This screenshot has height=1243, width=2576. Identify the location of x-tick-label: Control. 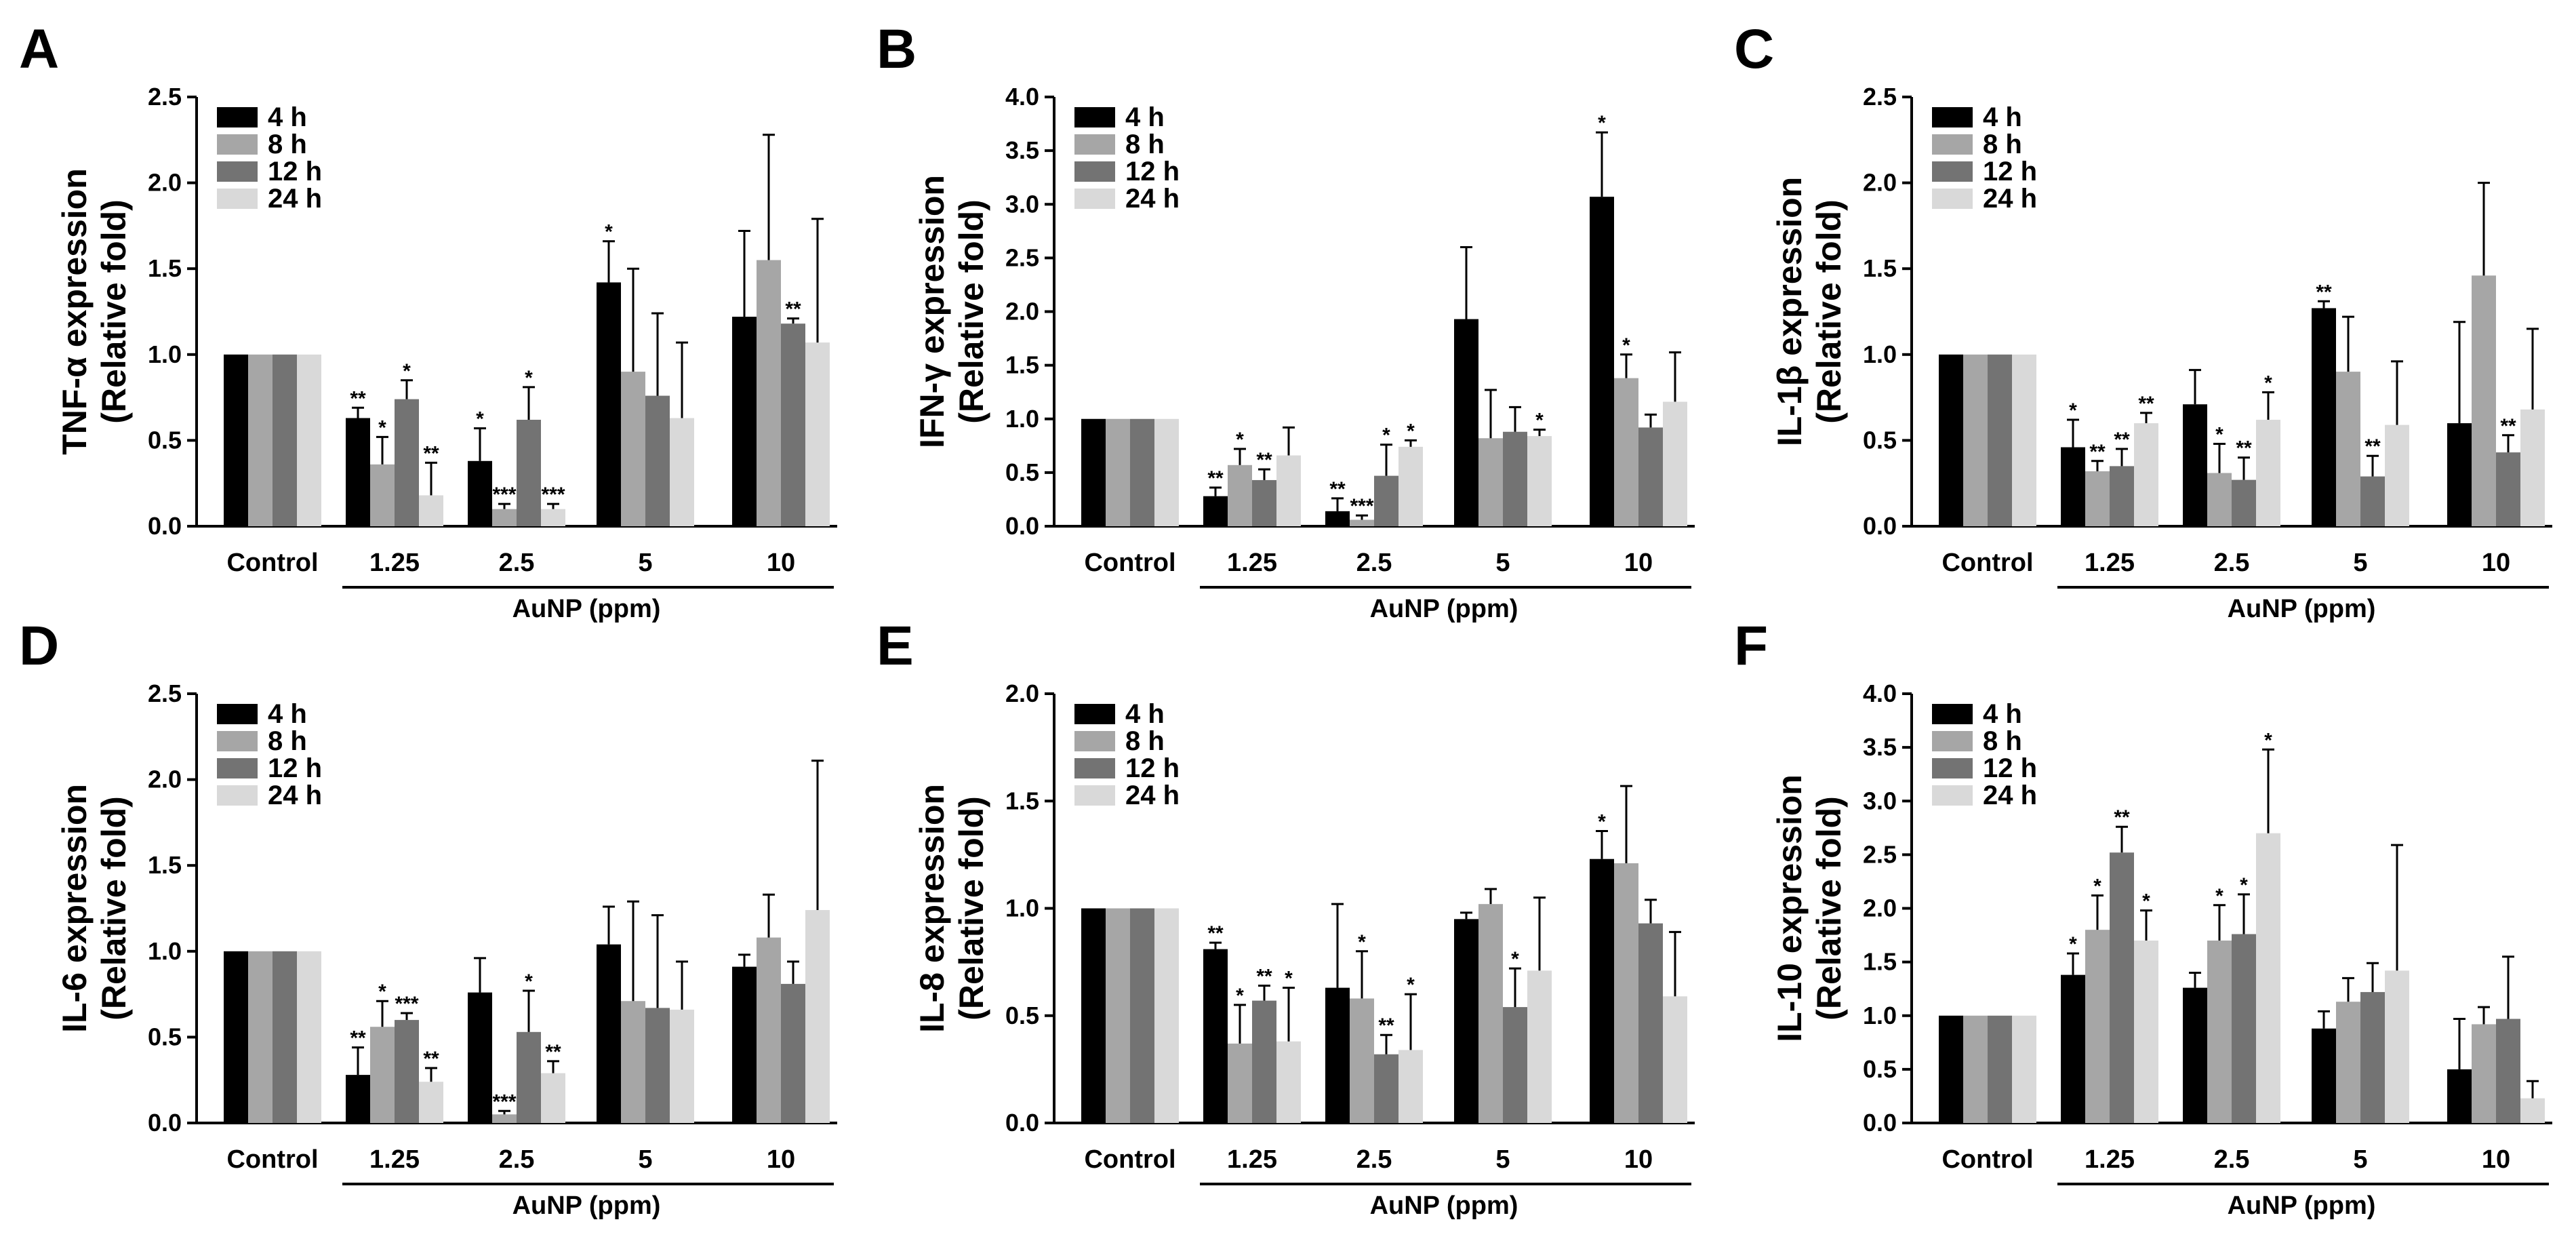
(1987, 1159).